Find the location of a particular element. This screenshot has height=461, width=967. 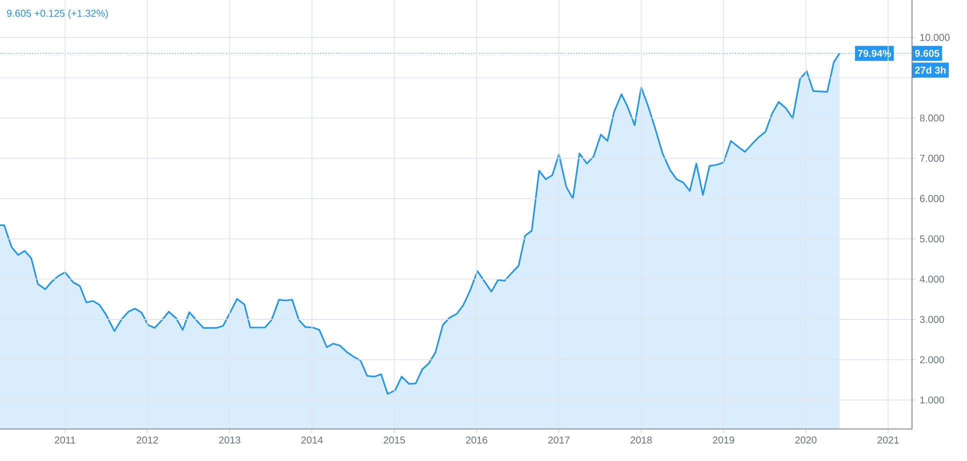

y-tick-label: 8.000 is located at coordinates (932, 118).